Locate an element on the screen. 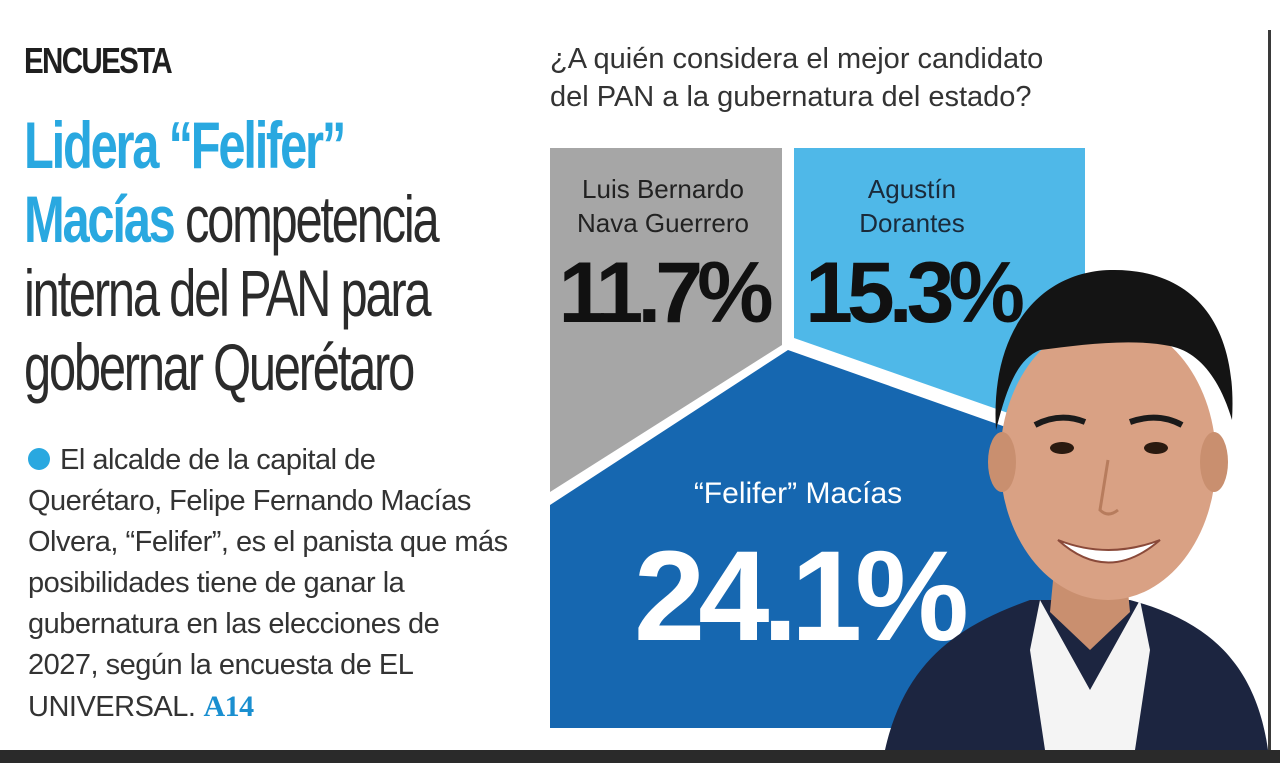 The width and height of the screenshot is (1280, 763). segment-1-name-line1: Agustín is located at coordinates (912, 189).